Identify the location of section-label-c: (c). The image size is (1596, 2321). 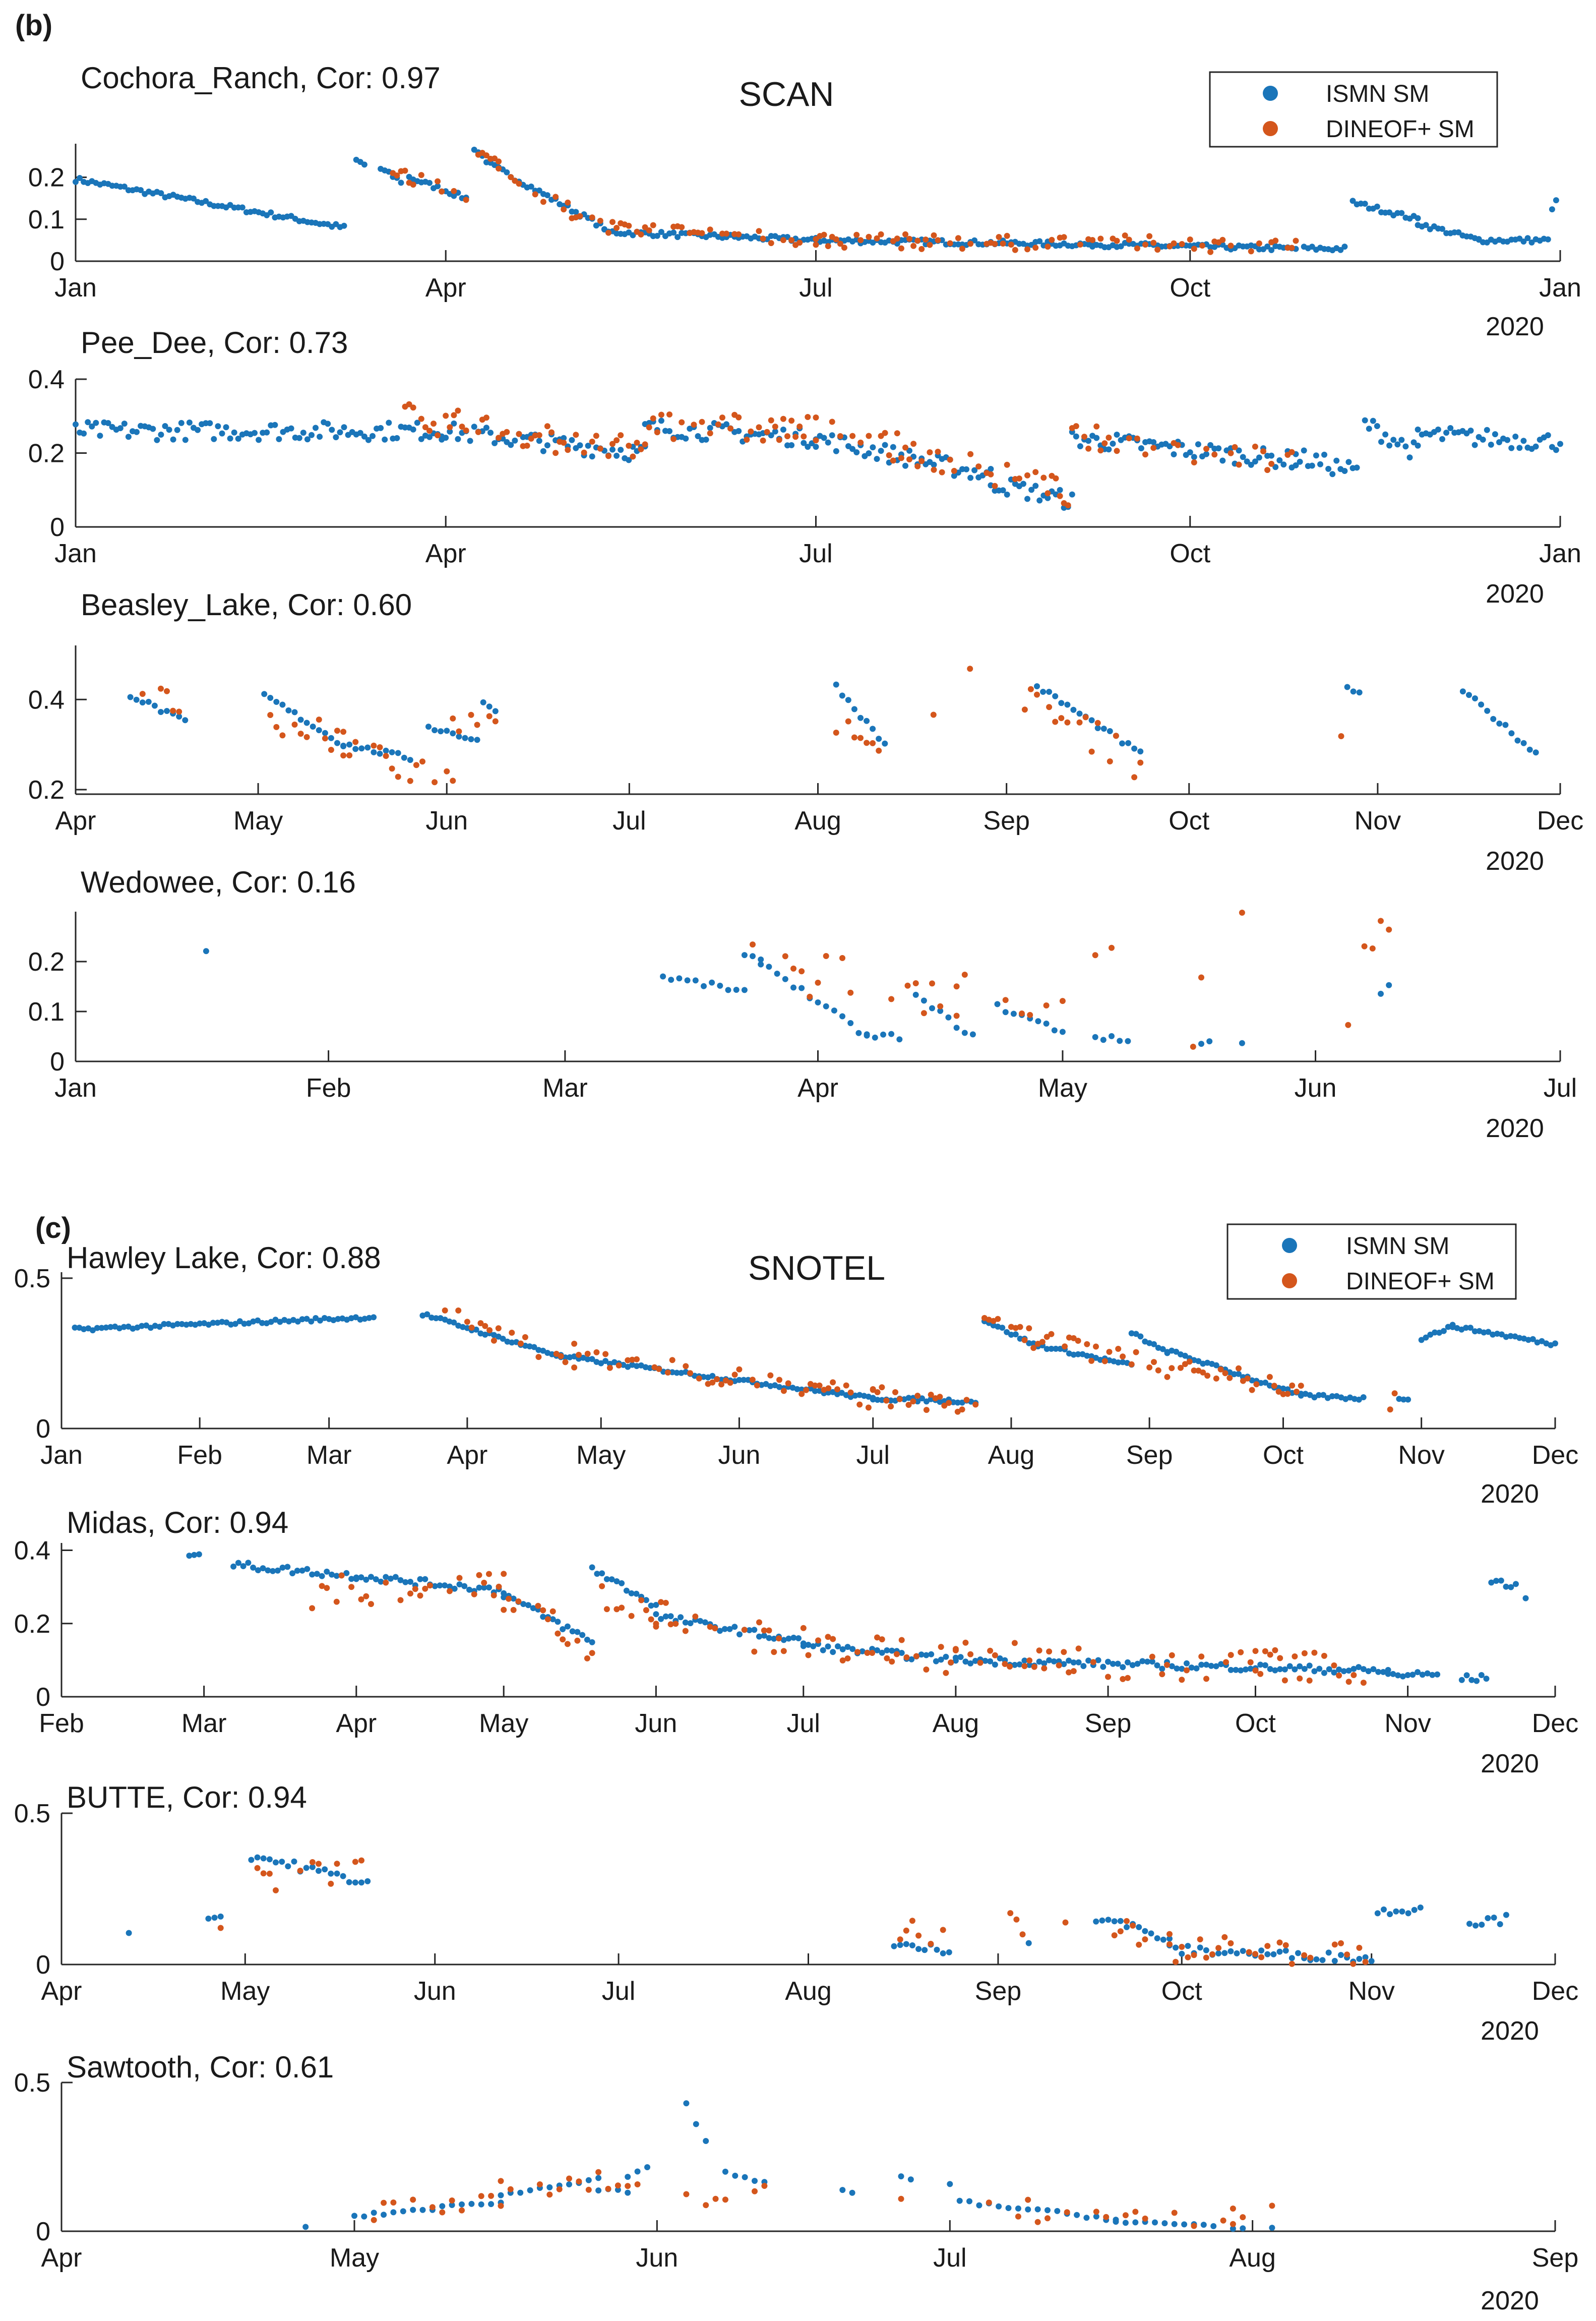
(53, 1228).